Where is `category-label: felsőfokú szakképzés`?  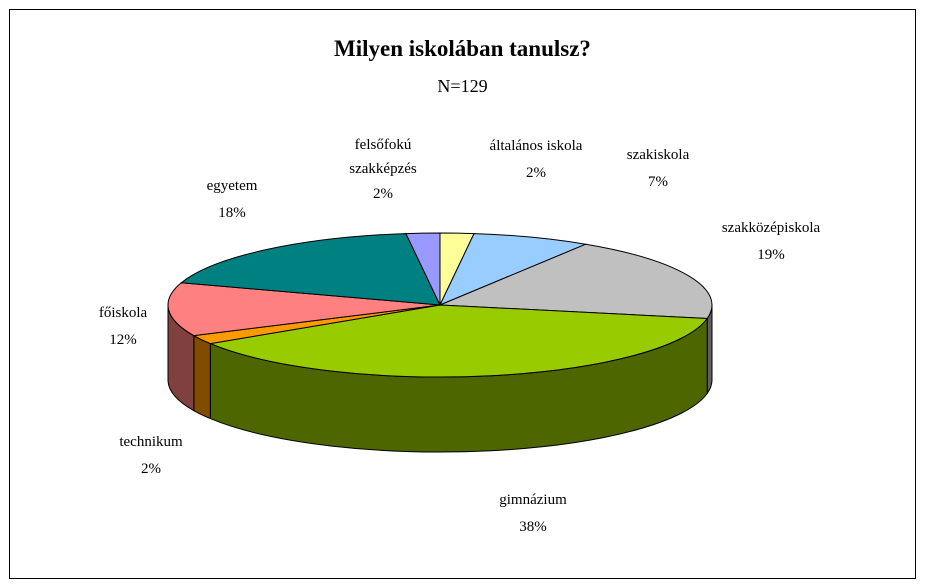
category-label: felsőfokú szakképzés is located at coordinates (383, 157).